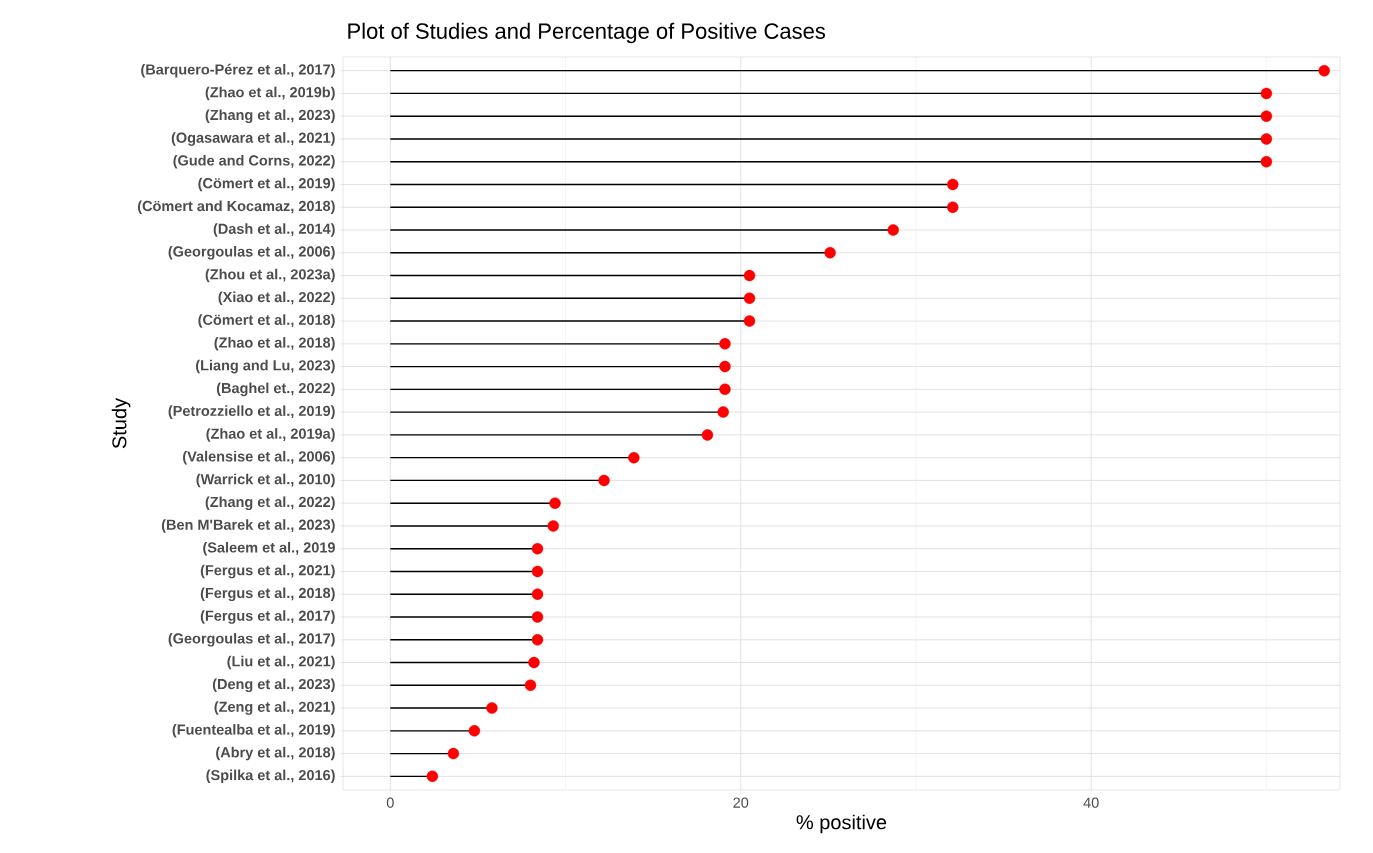  Describe the element at coordinates (265, 480) in the screenshot. I see `y-tick-label: (Warrick et al., 2010)` at that location.